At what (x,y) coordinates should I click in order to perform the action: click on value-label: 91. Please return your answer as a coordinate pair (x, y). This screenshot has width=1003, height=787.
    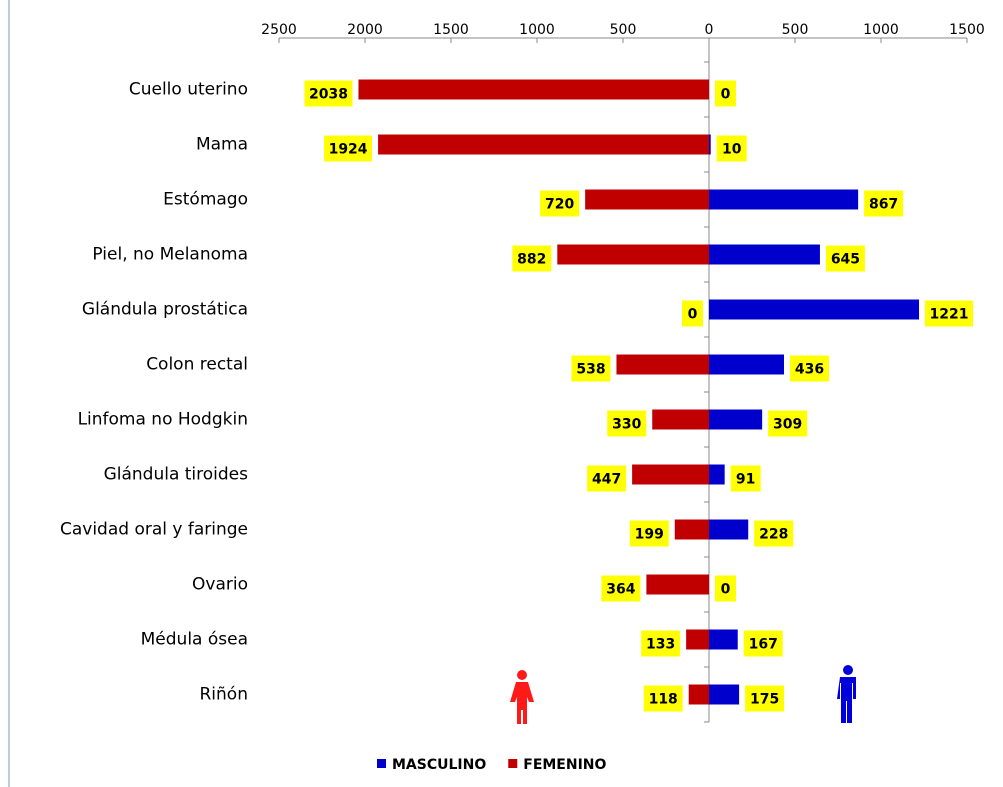
    Looking at the image, I should click on (745, 480).